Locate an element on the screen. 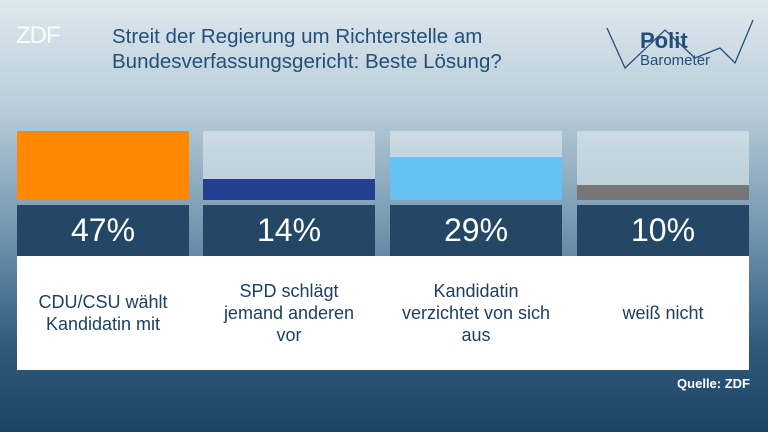  logo: ZDF is located at coordinates (38, 35).